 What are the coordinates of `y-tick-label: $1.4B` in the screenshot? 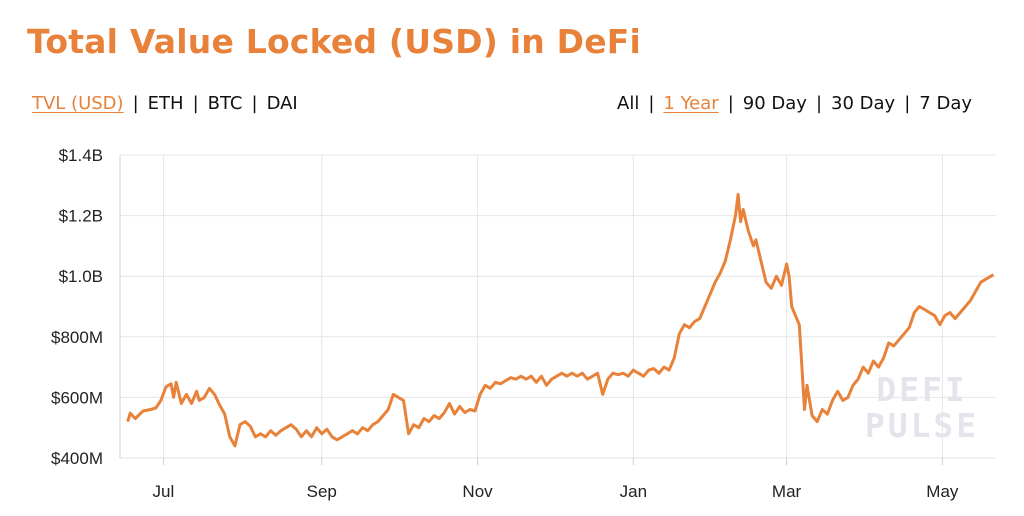 It's located at (81, 155).